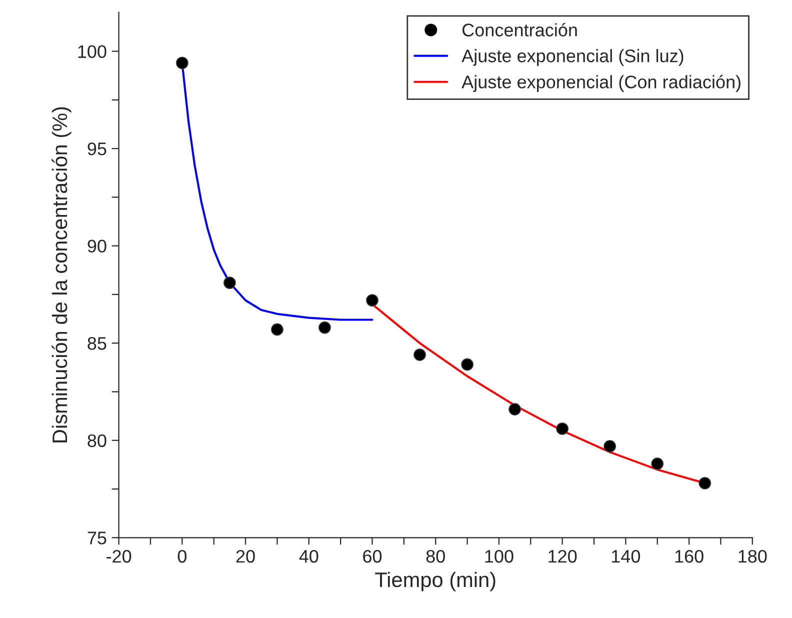 Image resolution: width=792 pixels, height=618 pixels. What do you see at coordinates (308, 556) in the screenshot?
I see `x-tick-label: 40` at bounding box center [308, 556].